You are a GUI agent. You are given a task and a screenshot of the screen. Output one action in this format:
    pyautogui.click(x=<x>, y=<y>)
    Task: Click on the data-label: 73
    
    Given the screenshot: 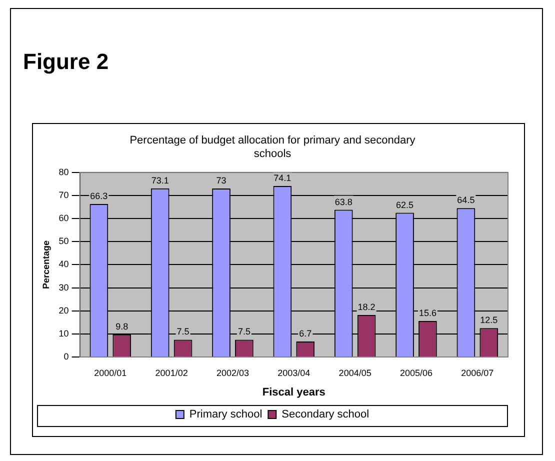 What is the action you would take?
    pyautogui.click(x=221, y=181)
    